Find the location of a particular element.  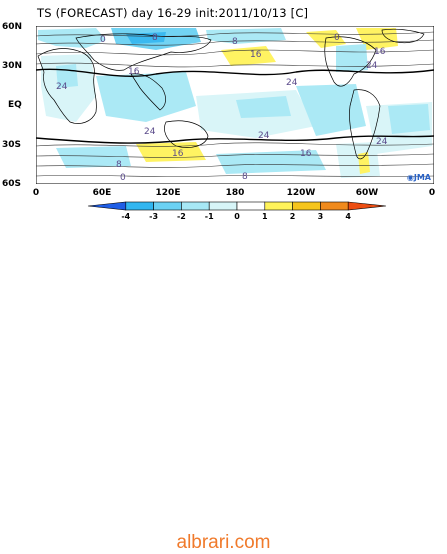

colorbar-tick-label: -4 is located at coordinates (125, 216).